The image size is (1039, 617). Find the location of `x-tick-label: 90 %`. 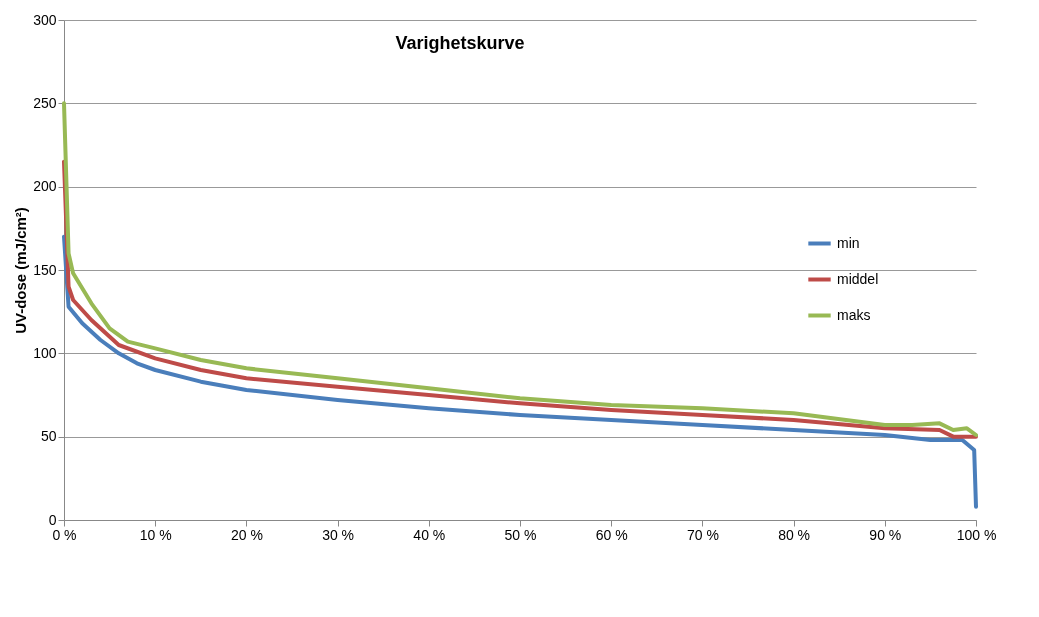

x-tick-label: 90 % is located at coordinates (885, 534).